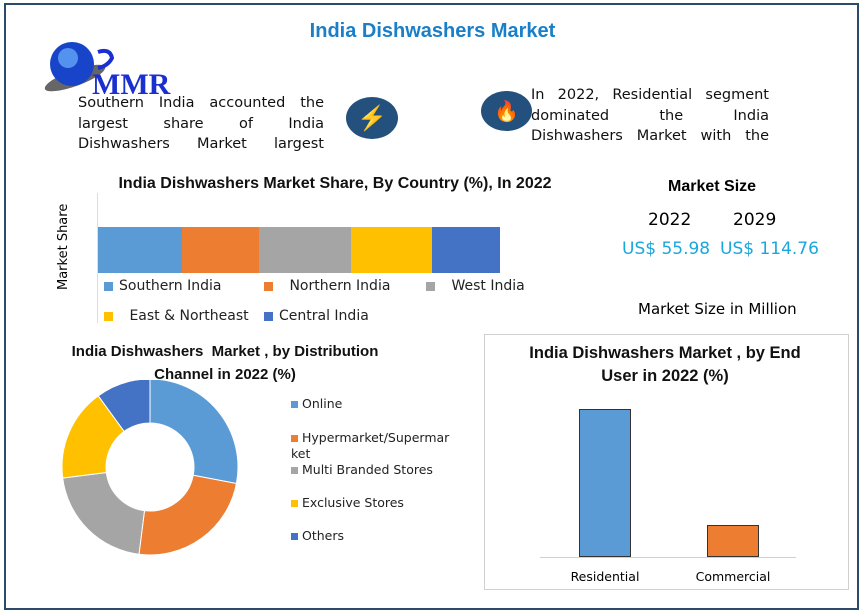 This screenshot has width=865, height=616. Describe the element at coordinates (465, 250) in the screenshot. I see `segment-central-india` at that location.